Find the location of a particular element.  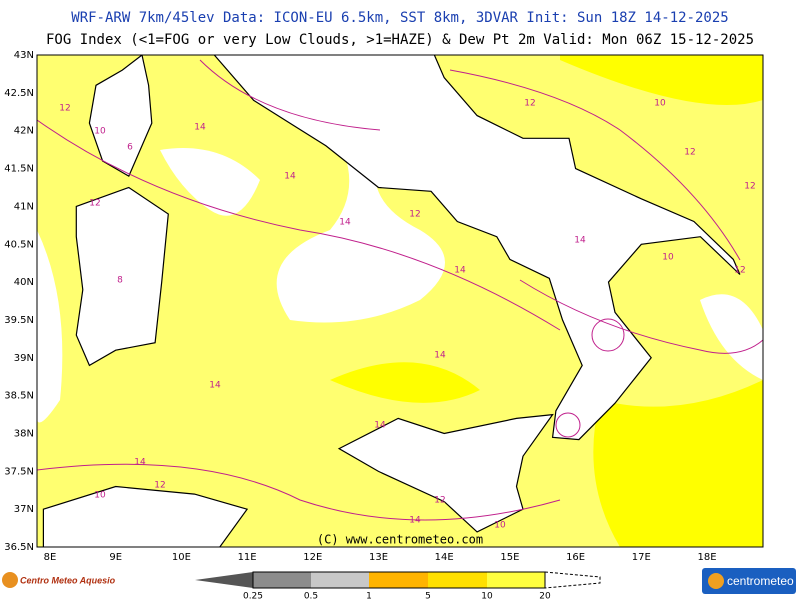

lon-label: 15E is located at coordinates (509, 557).